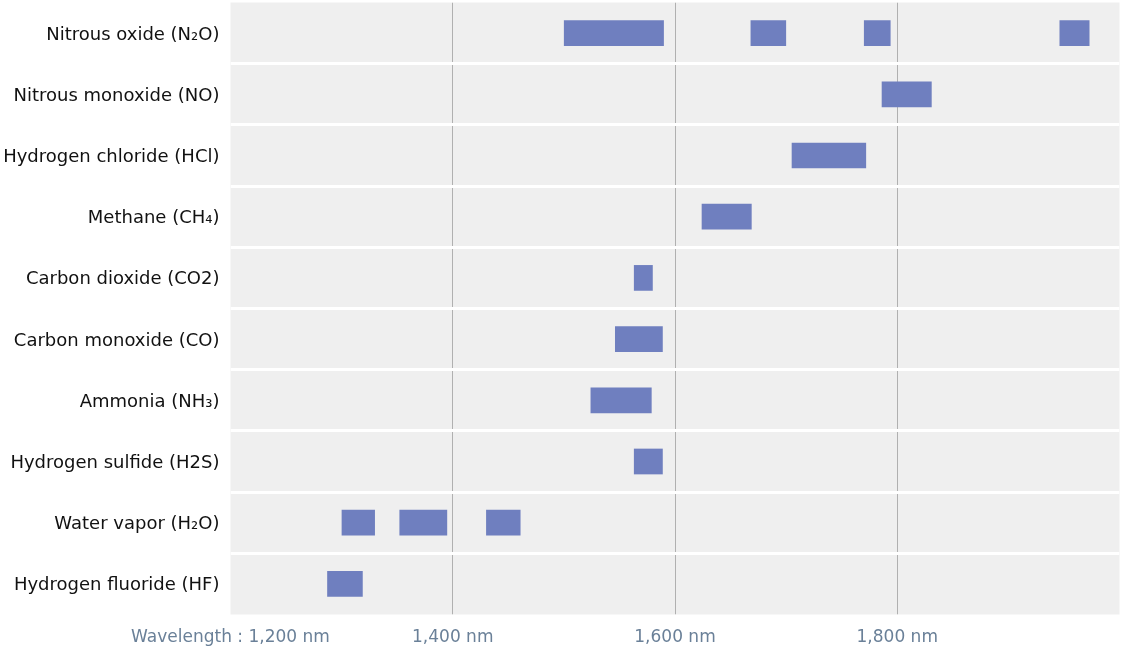  I want to click on y-tick-label: Hydrogen sulfide (H2S), so click(115, 461).